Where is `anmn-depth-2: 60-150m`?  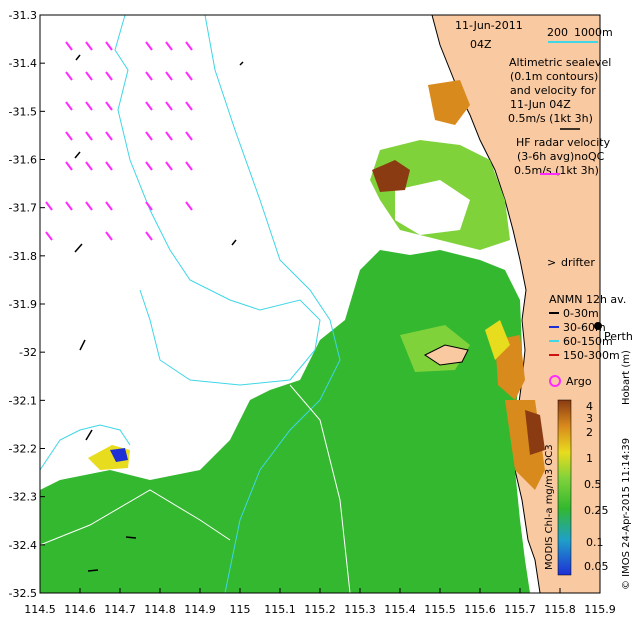 anmn-depth-2: 60-150m is located at coordinates (588, 341).